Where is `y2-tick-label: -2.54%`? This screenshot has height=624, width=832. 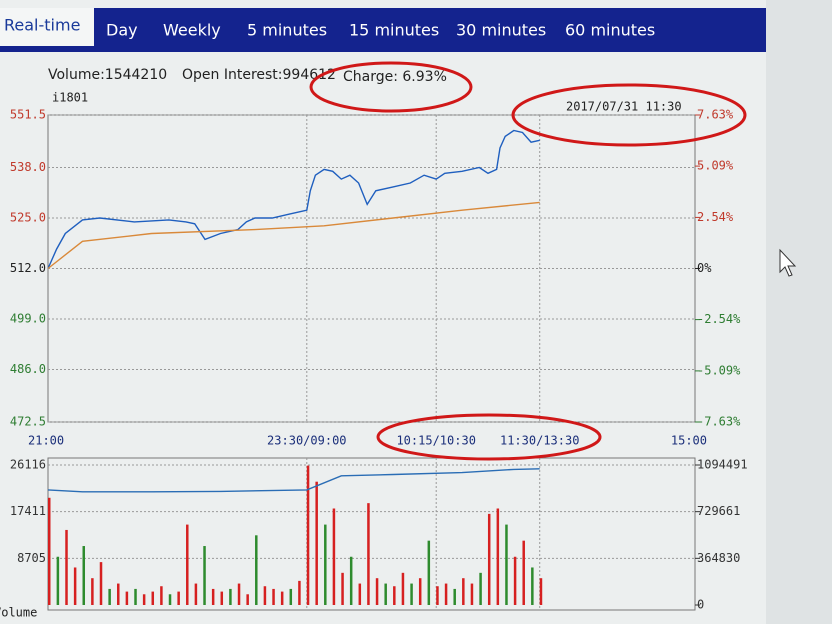 y2-tick-label: -2.54% is located at coordinates (719, 319).